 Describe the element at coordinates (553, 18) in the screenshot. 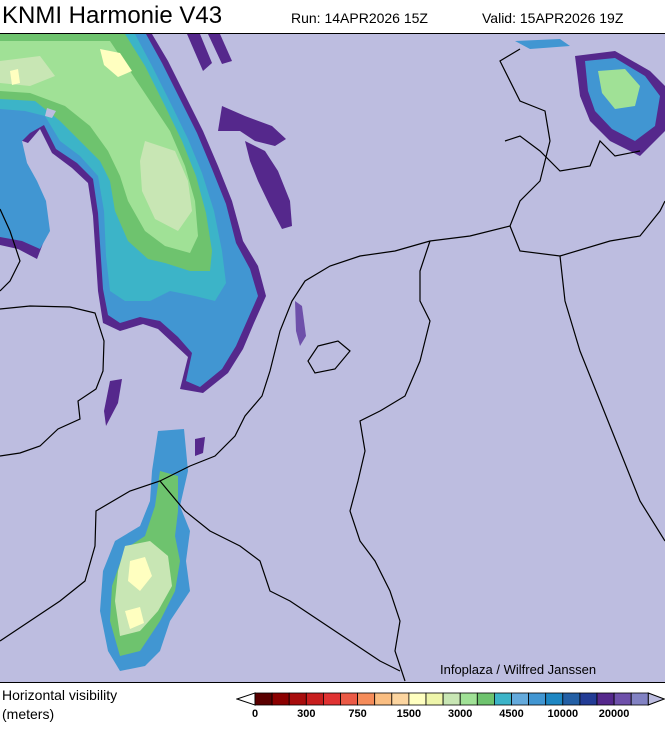

I see `valid-time: Valid: 15APR2026 19Z` at that location.